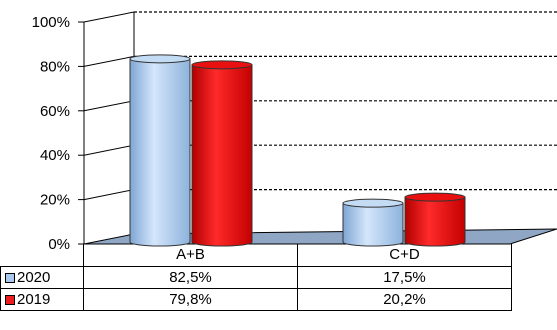 The image size is (557, 330). Describe the element at coordinates (190, 255) in the screenshot. I see `category-label: A+B` at that location.